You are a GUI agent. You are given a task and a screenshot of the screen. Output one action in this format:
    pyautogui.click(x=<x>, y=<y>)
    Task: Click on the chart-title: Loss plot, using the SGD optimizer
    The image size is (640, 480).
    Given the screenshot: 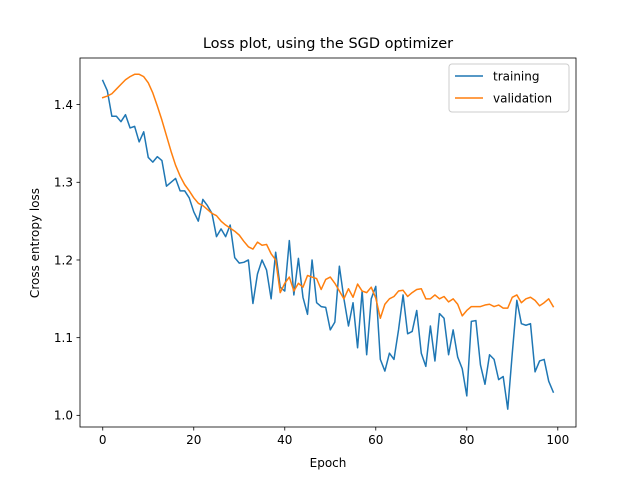 What is the action you would take?
    pyautogui.click(x=328, y=44)
    